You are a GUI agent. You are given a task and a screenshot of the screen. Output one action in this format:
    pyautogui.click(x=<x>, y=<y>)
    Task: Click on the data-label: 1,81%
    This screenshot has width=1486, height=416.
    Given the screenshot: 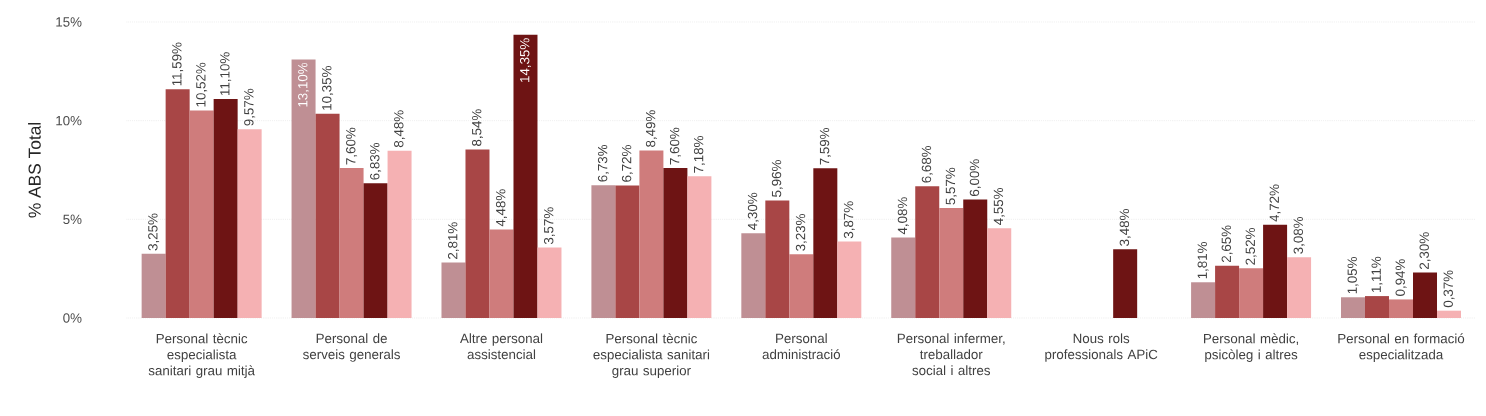 What is the action you would take?
    pyautogui.click(x=1203, y=260)
    